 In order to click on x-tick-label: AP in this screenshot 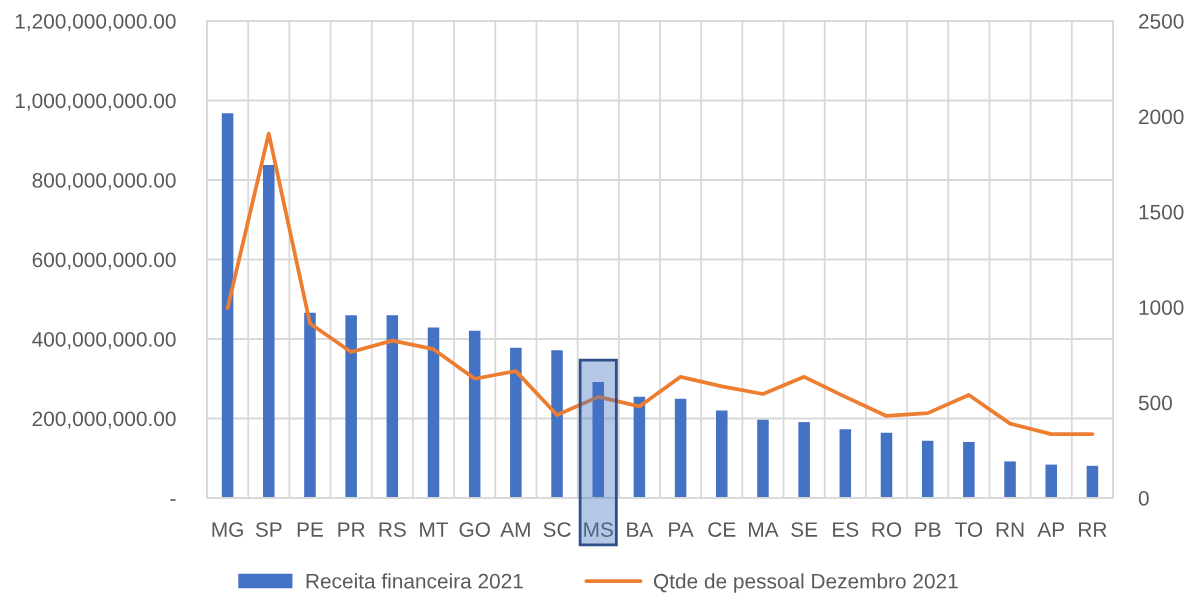, I will do `click(1051, 529)`.